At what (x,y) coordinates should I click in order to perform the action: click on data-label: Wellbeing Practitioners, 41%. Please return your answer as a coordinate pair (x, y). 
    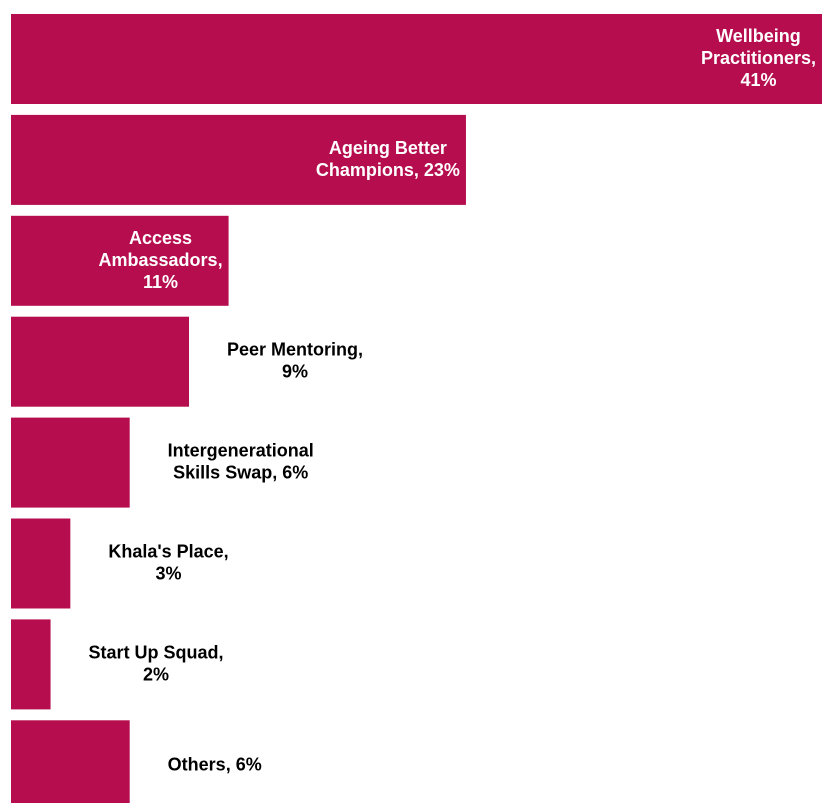
    Looking at the image, I should click on (758, 58).